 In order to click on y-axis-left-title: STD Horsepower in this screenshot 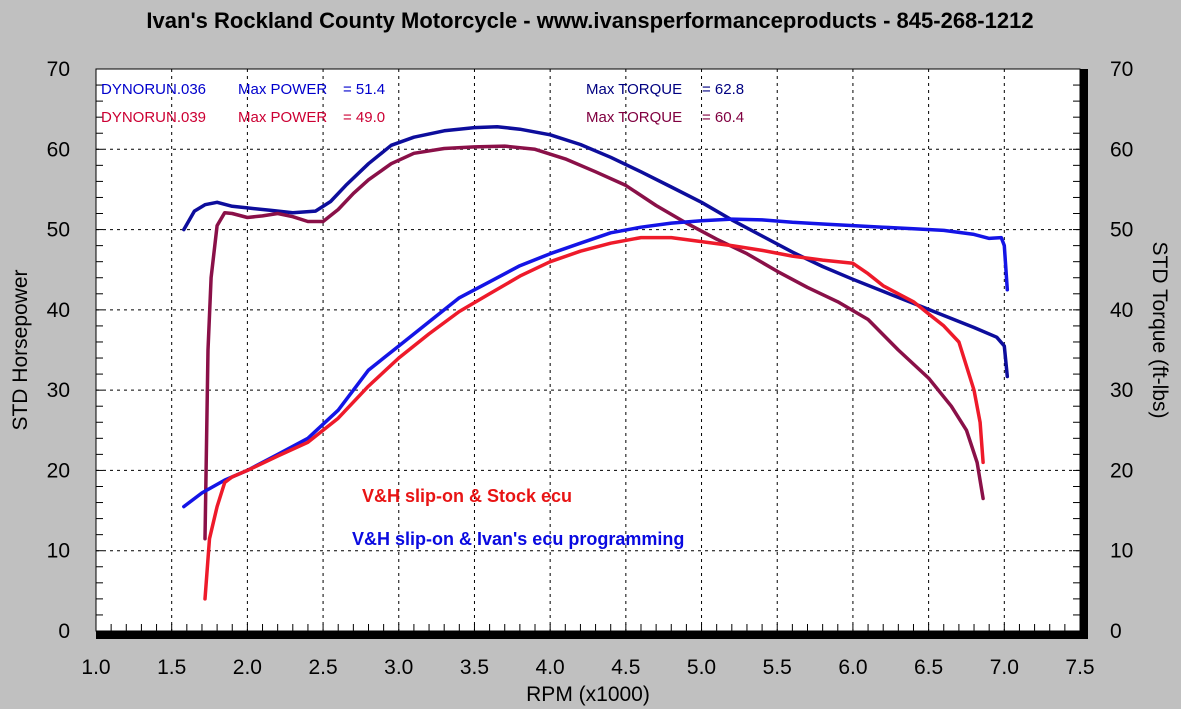, I will do `click(20, 349)`.